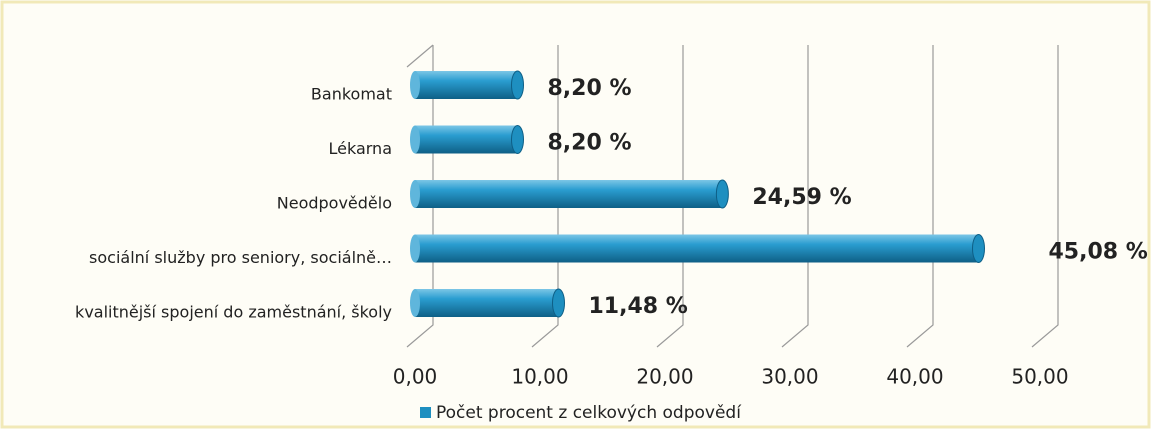 The width and height of the screenshot is (1151, 429). Describe the element at coordinates (789, 377) in the screenshot. I see `x-tick-label: 30,00` at that location.